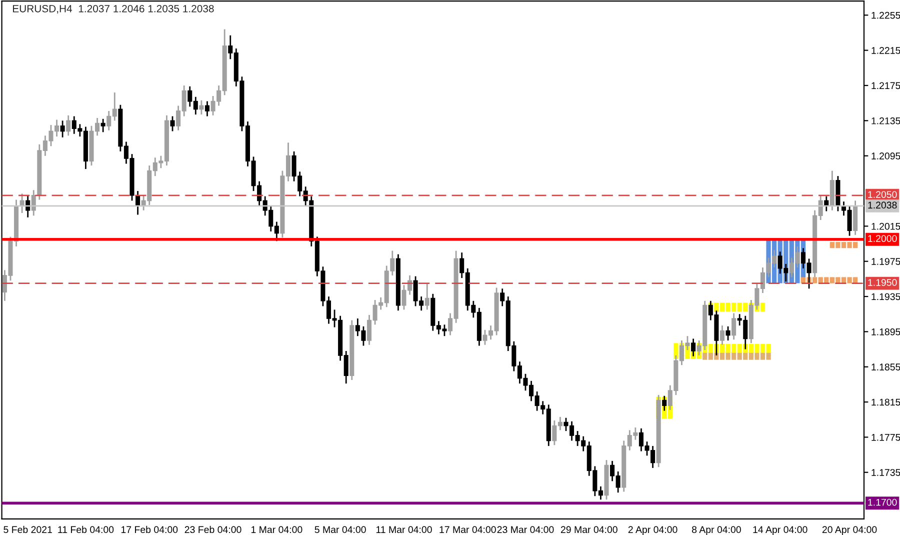  What do you see at coordinates (849, 530) in the screenshot?
I see `x-tick-label: 20 Apr 04:00` at bounding box center [849, 530].